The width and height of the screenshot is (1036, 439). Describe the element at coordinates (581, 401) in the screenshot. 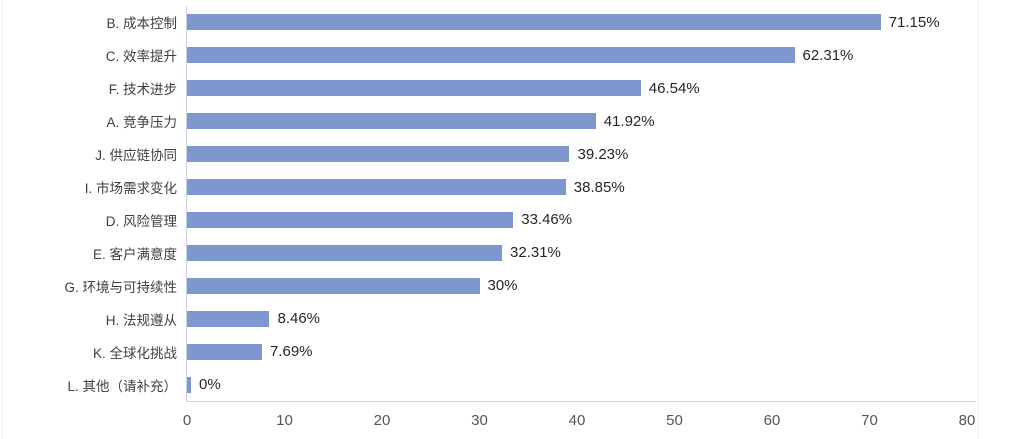

I see `x-axis-line` at that location.